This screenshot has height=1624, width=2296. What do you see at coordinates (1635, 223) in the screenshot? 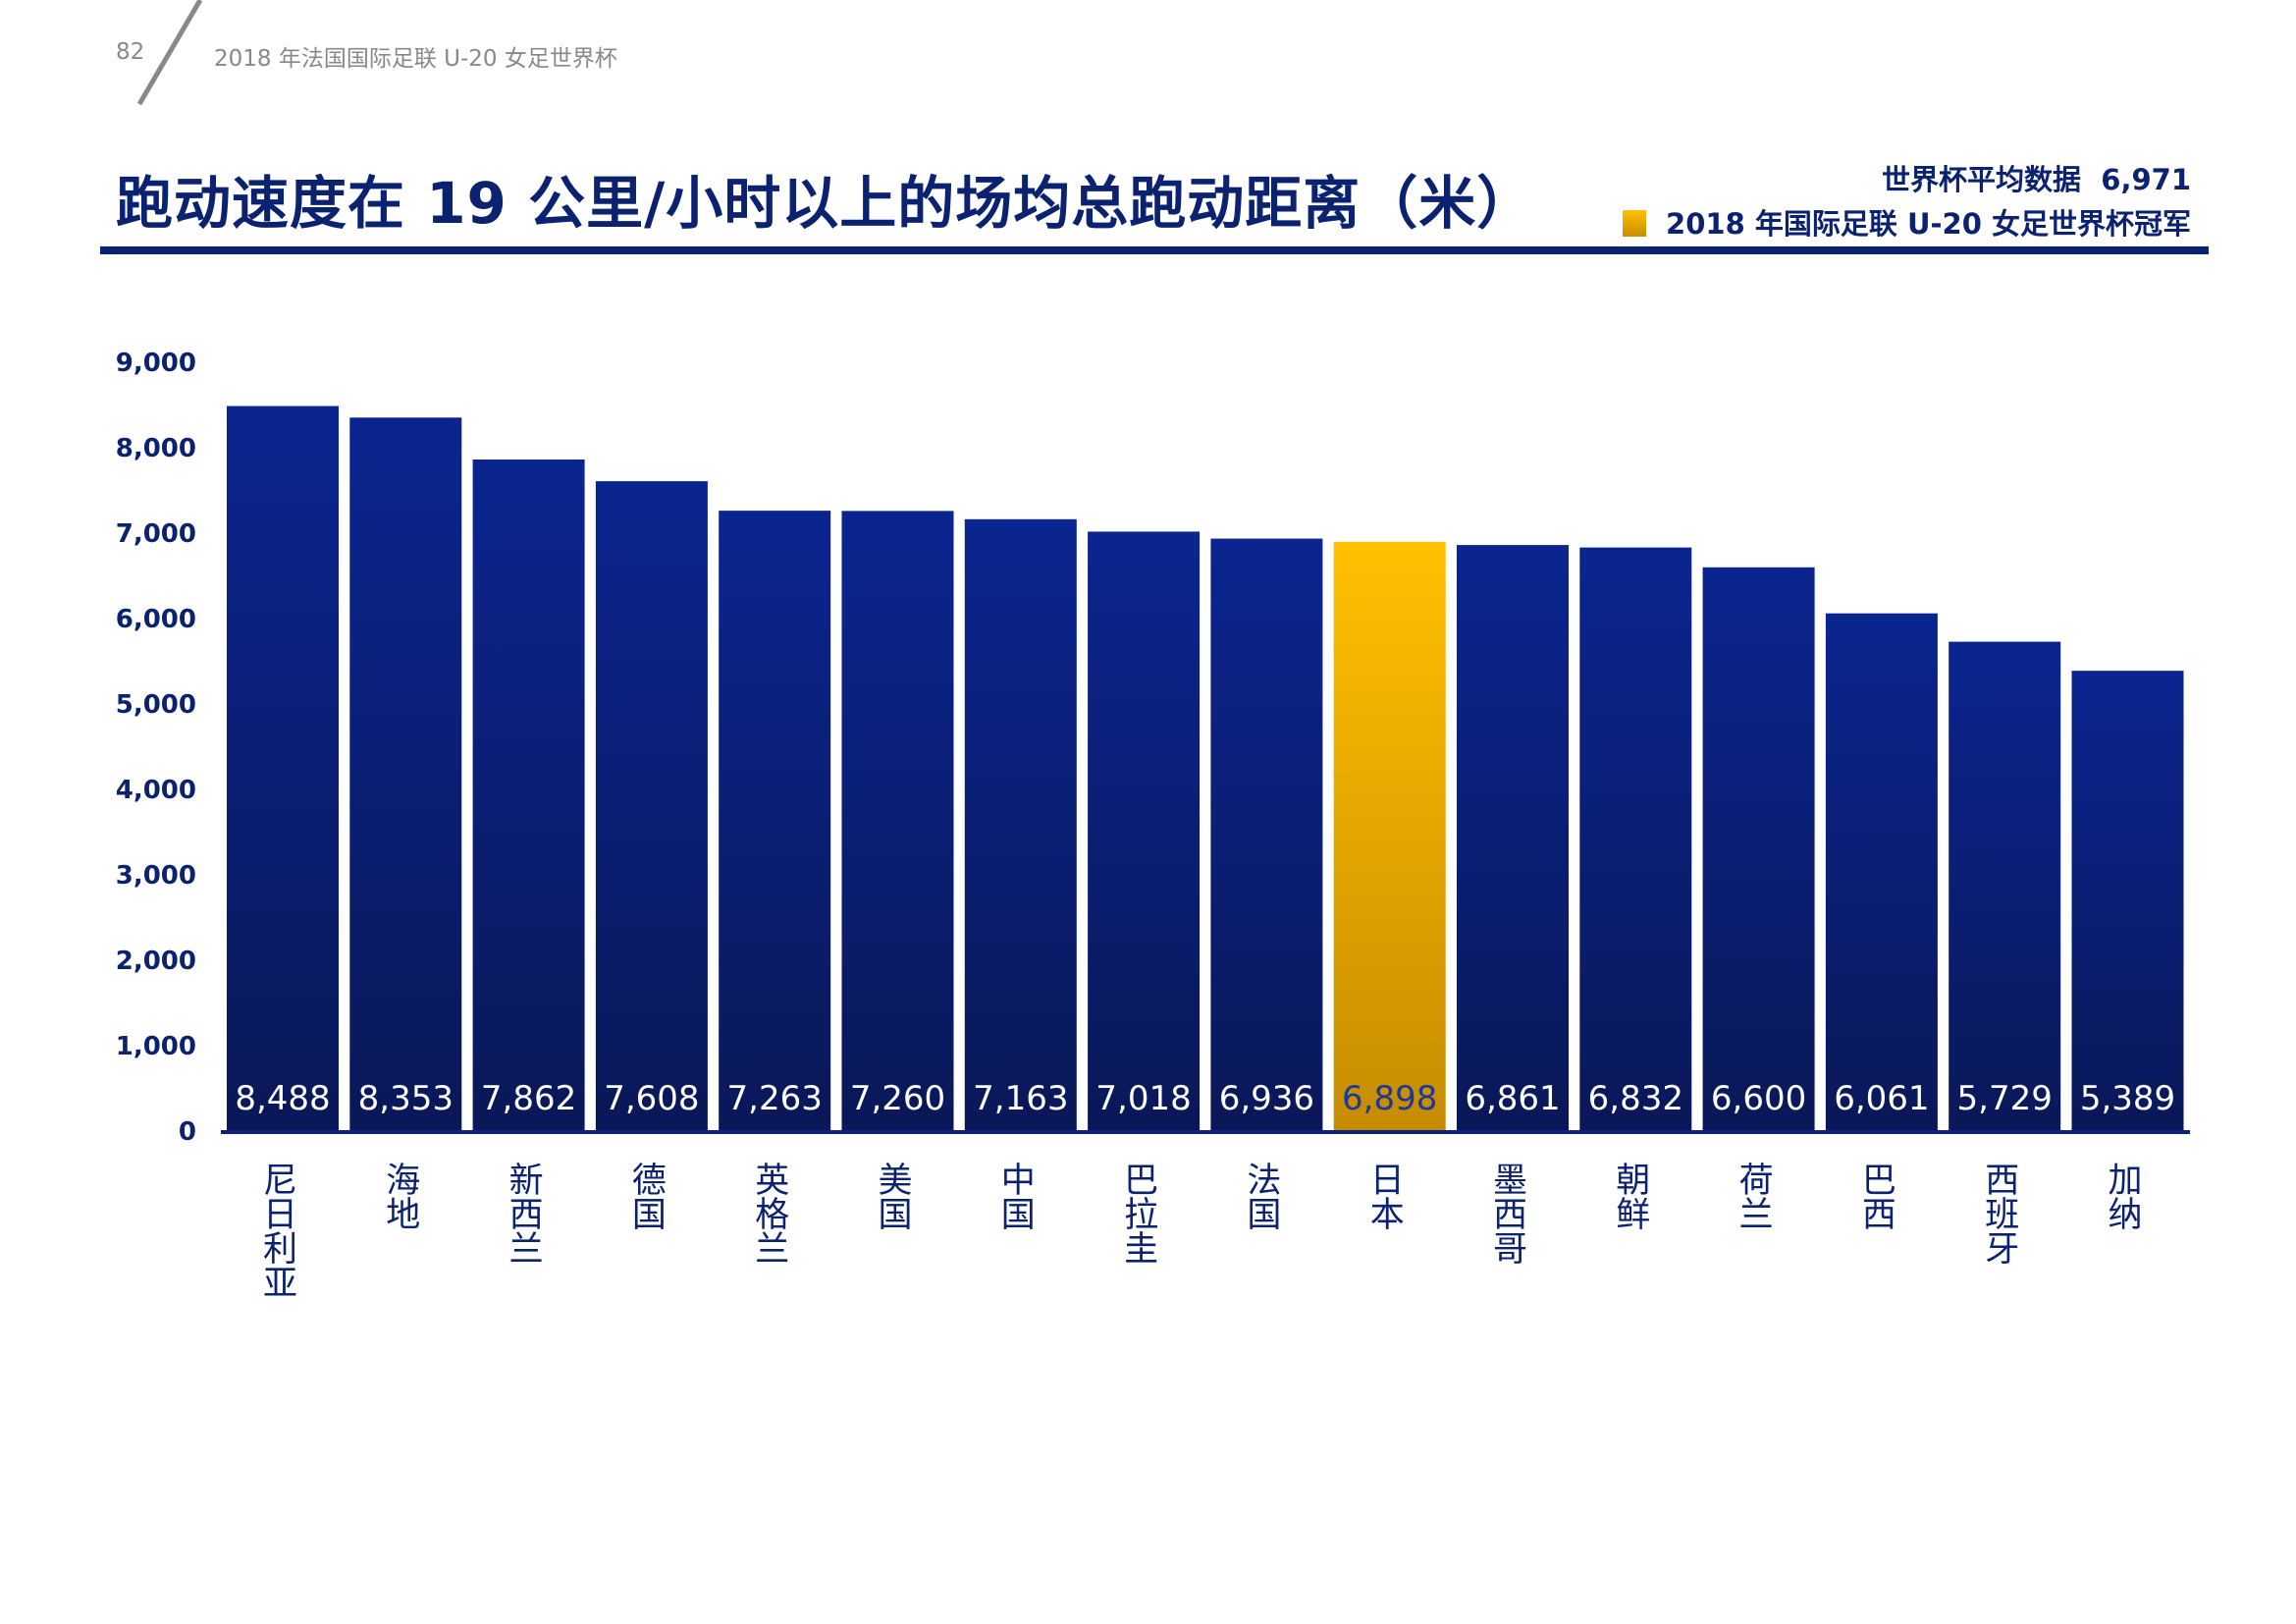
I see `legend-swatch` at bounding box center [1635, 223].